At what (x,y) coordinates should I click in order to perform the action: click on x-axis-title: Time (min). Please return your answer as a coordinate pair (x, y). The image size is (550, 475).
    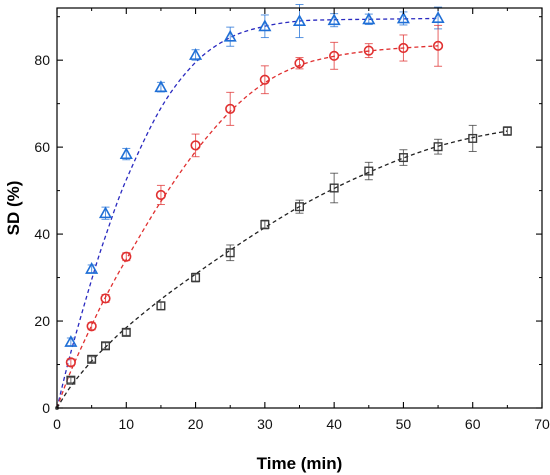
    Looking at the image, I should click on (300, 463).